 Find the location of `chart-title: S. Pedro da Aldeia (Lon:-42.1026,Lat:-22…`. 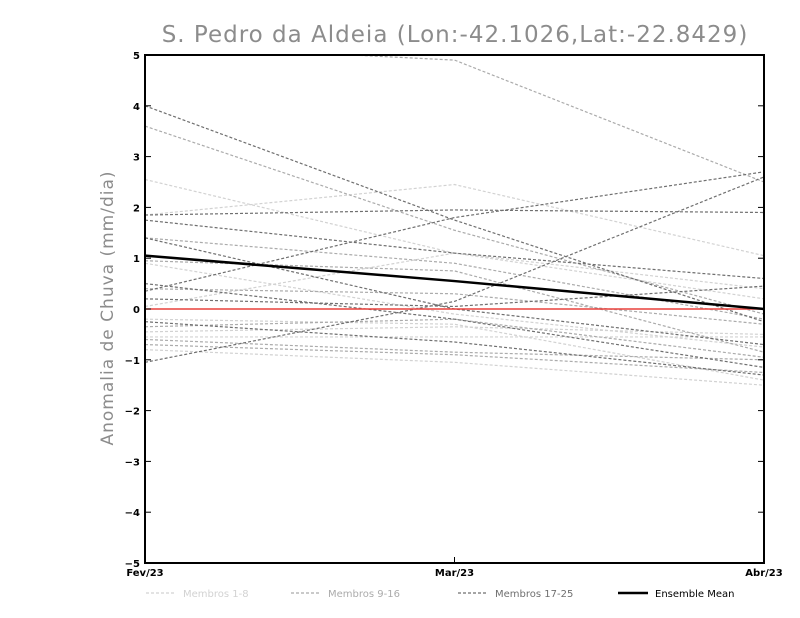

chart-title: S. Pedro da Aldeia (Lon:-42.1026,Lat:-22… is located at coordinates (455, 35).